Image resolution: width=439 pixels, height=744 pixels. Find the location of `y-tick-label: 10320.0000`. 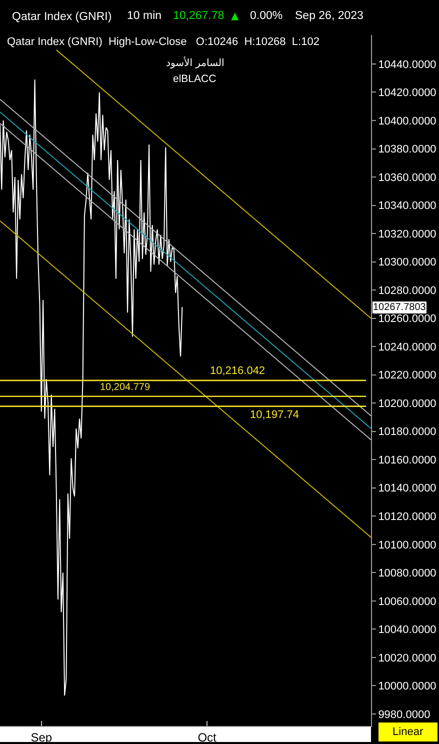

y-tick-label: 10320.0000 is located at coordinates (407, 234).